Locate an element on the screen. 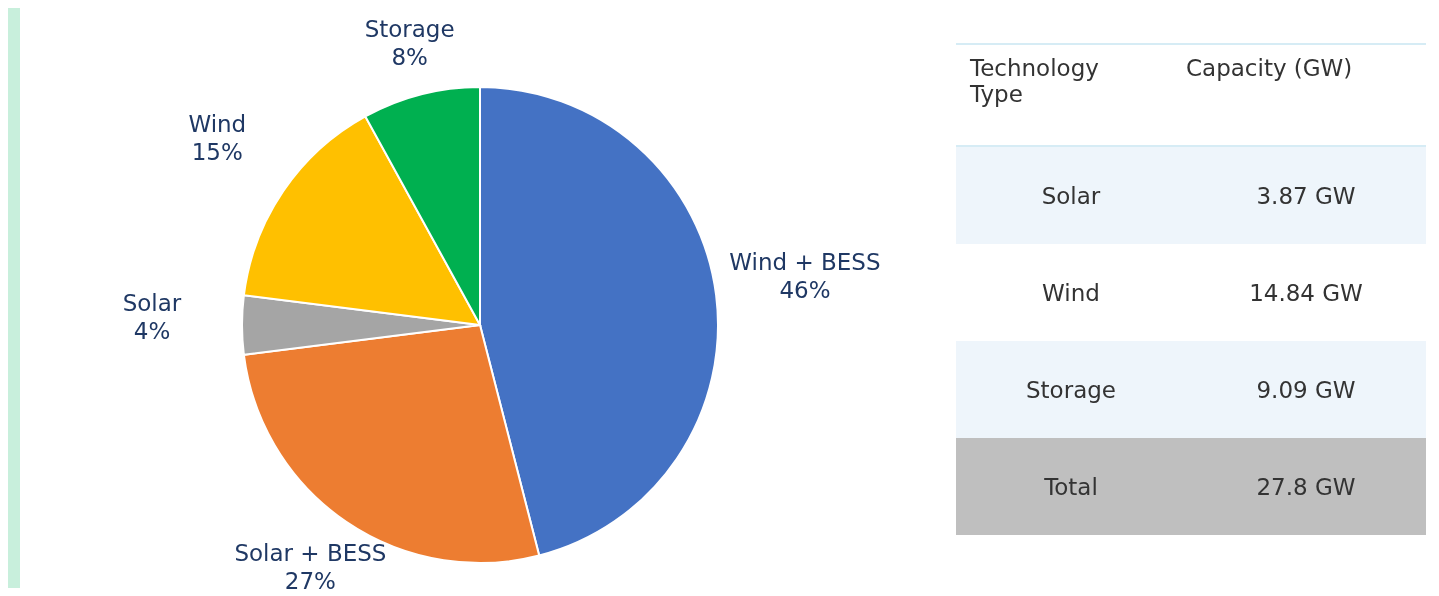  slice-label: Solar is located at coordinates (152, 303).